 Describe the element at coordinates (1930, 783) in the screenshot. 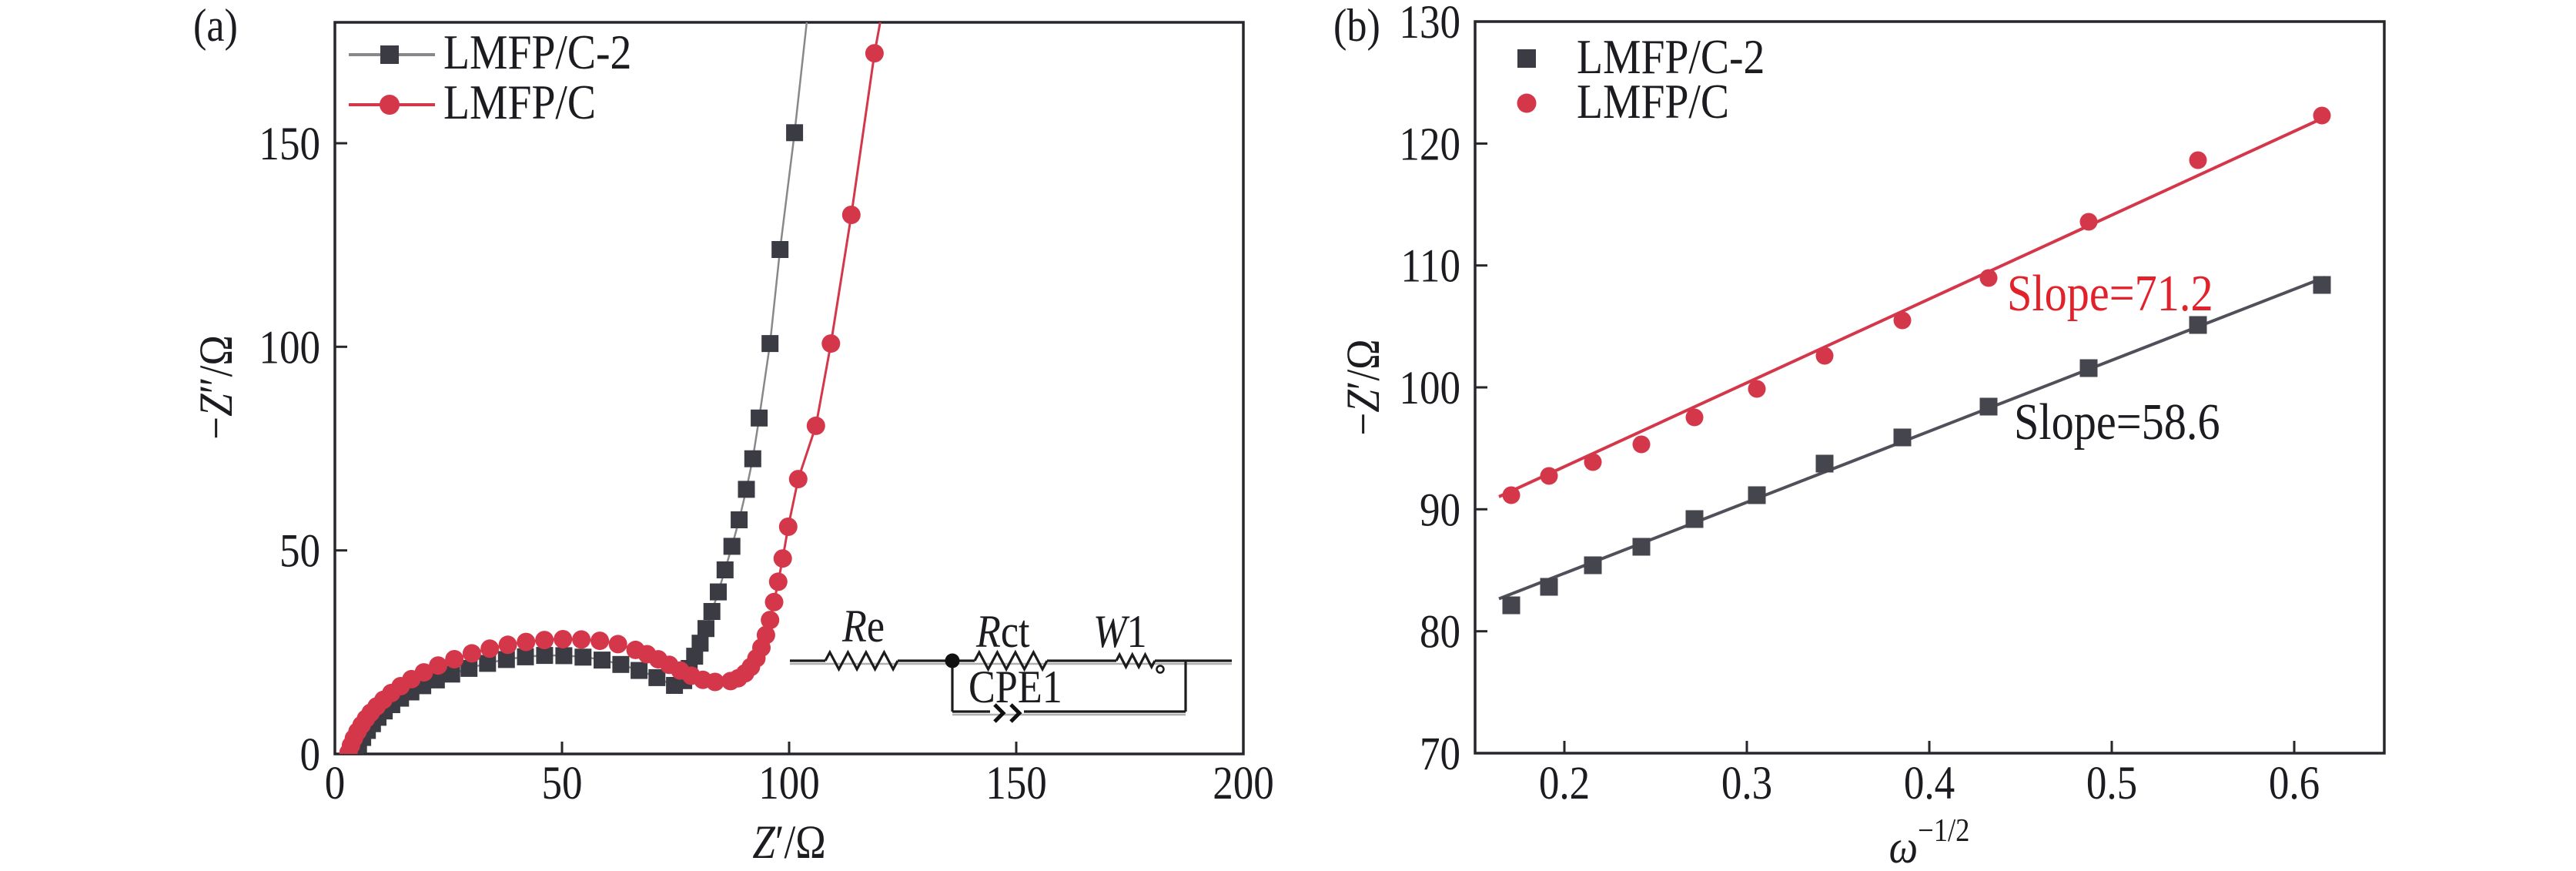

I see `svg-text: 0.4` at that location.